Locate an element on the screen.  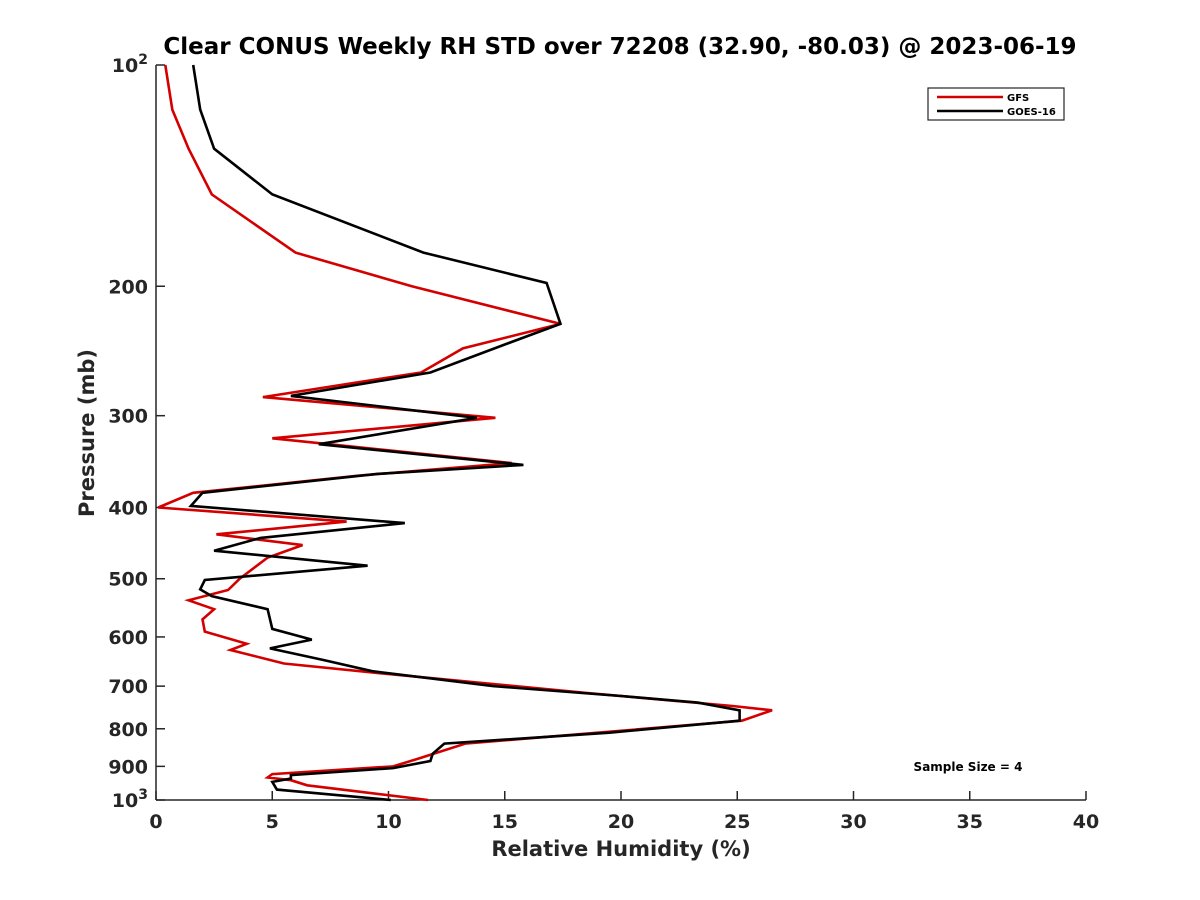
y-tick-label: 900 is located at coordinates (128, 767).